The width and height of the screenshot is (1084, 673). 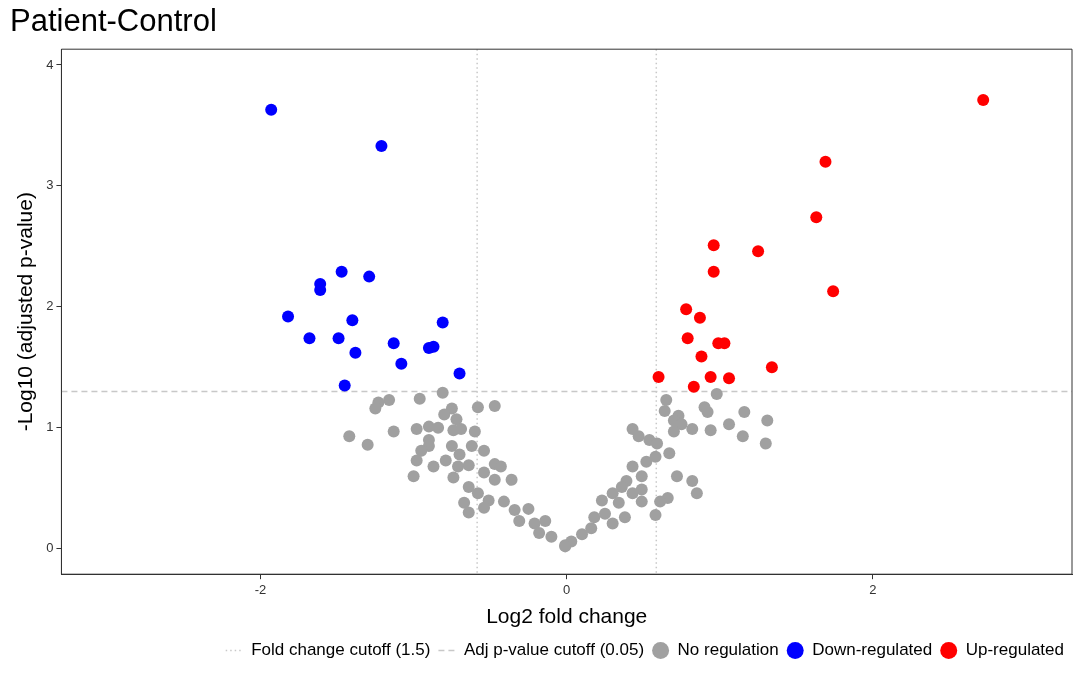 What do you see at coordinates (25, 312) in the screenshot?
I see `y-axis-title: -Log10 (adjusted p-value)` at bounding box center [25, 312].